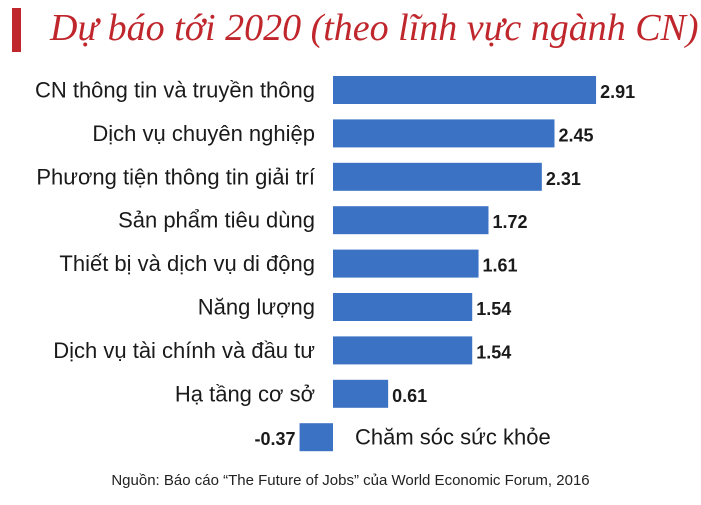  Describe the element at coordinates (184, 350) in the screenshot. I see `category-label: Dịch vụ tài chính và đầu tư` at that location.